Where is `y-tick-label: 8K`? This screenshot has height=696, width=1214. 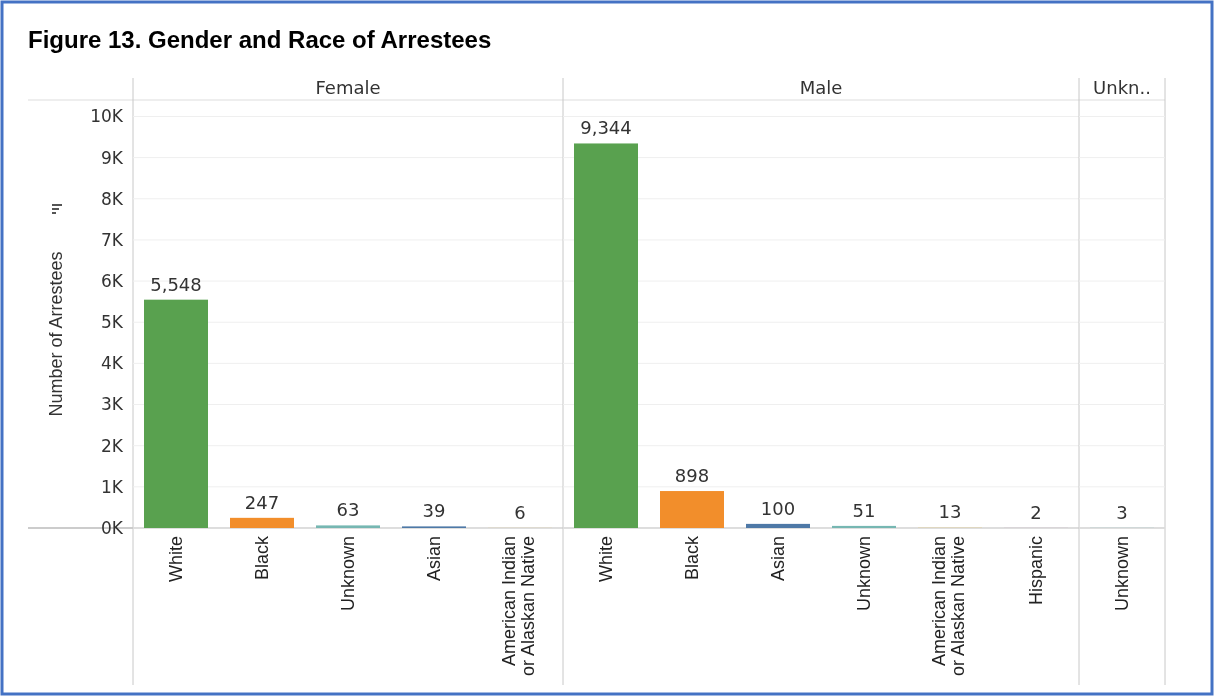 y-tick-label: 8K is located at coordinates (112, 198).